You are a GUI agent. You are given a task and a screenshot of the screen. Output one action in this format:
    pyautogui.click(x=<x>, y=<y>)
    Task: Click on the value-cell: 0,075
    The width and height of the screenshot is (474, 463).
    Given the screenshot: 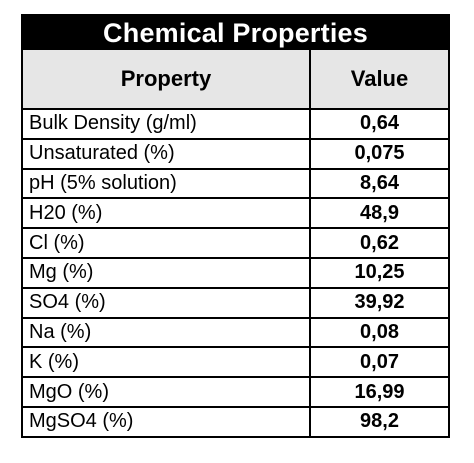 What is the action you would take?
    pyautogui.click(x=378, y=153)
    